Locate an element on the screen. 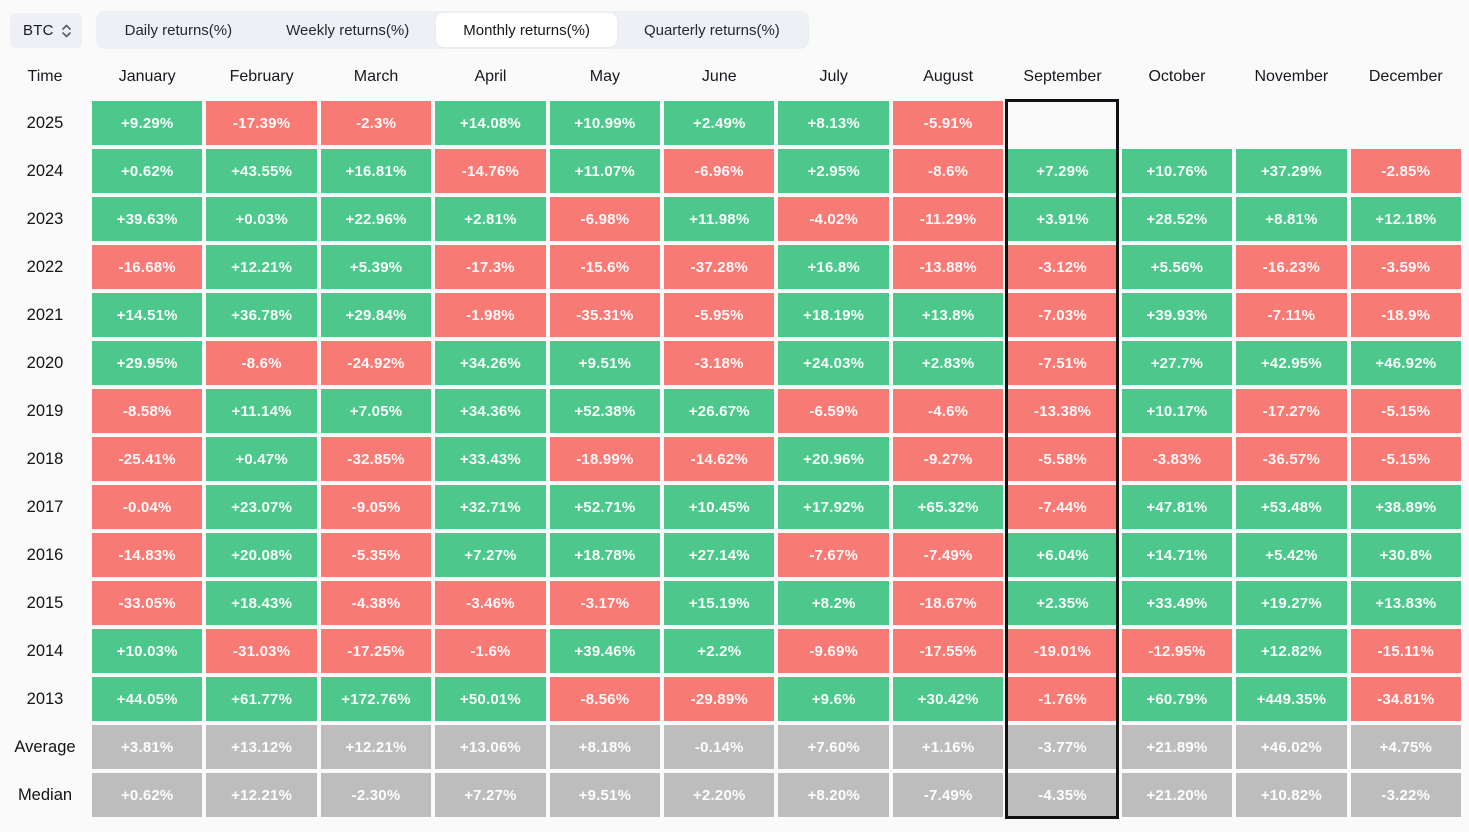 Image resolution: width=1469 pixels, height=832 pixels. return-value: +16.8% is located at coordinates (833, 267).